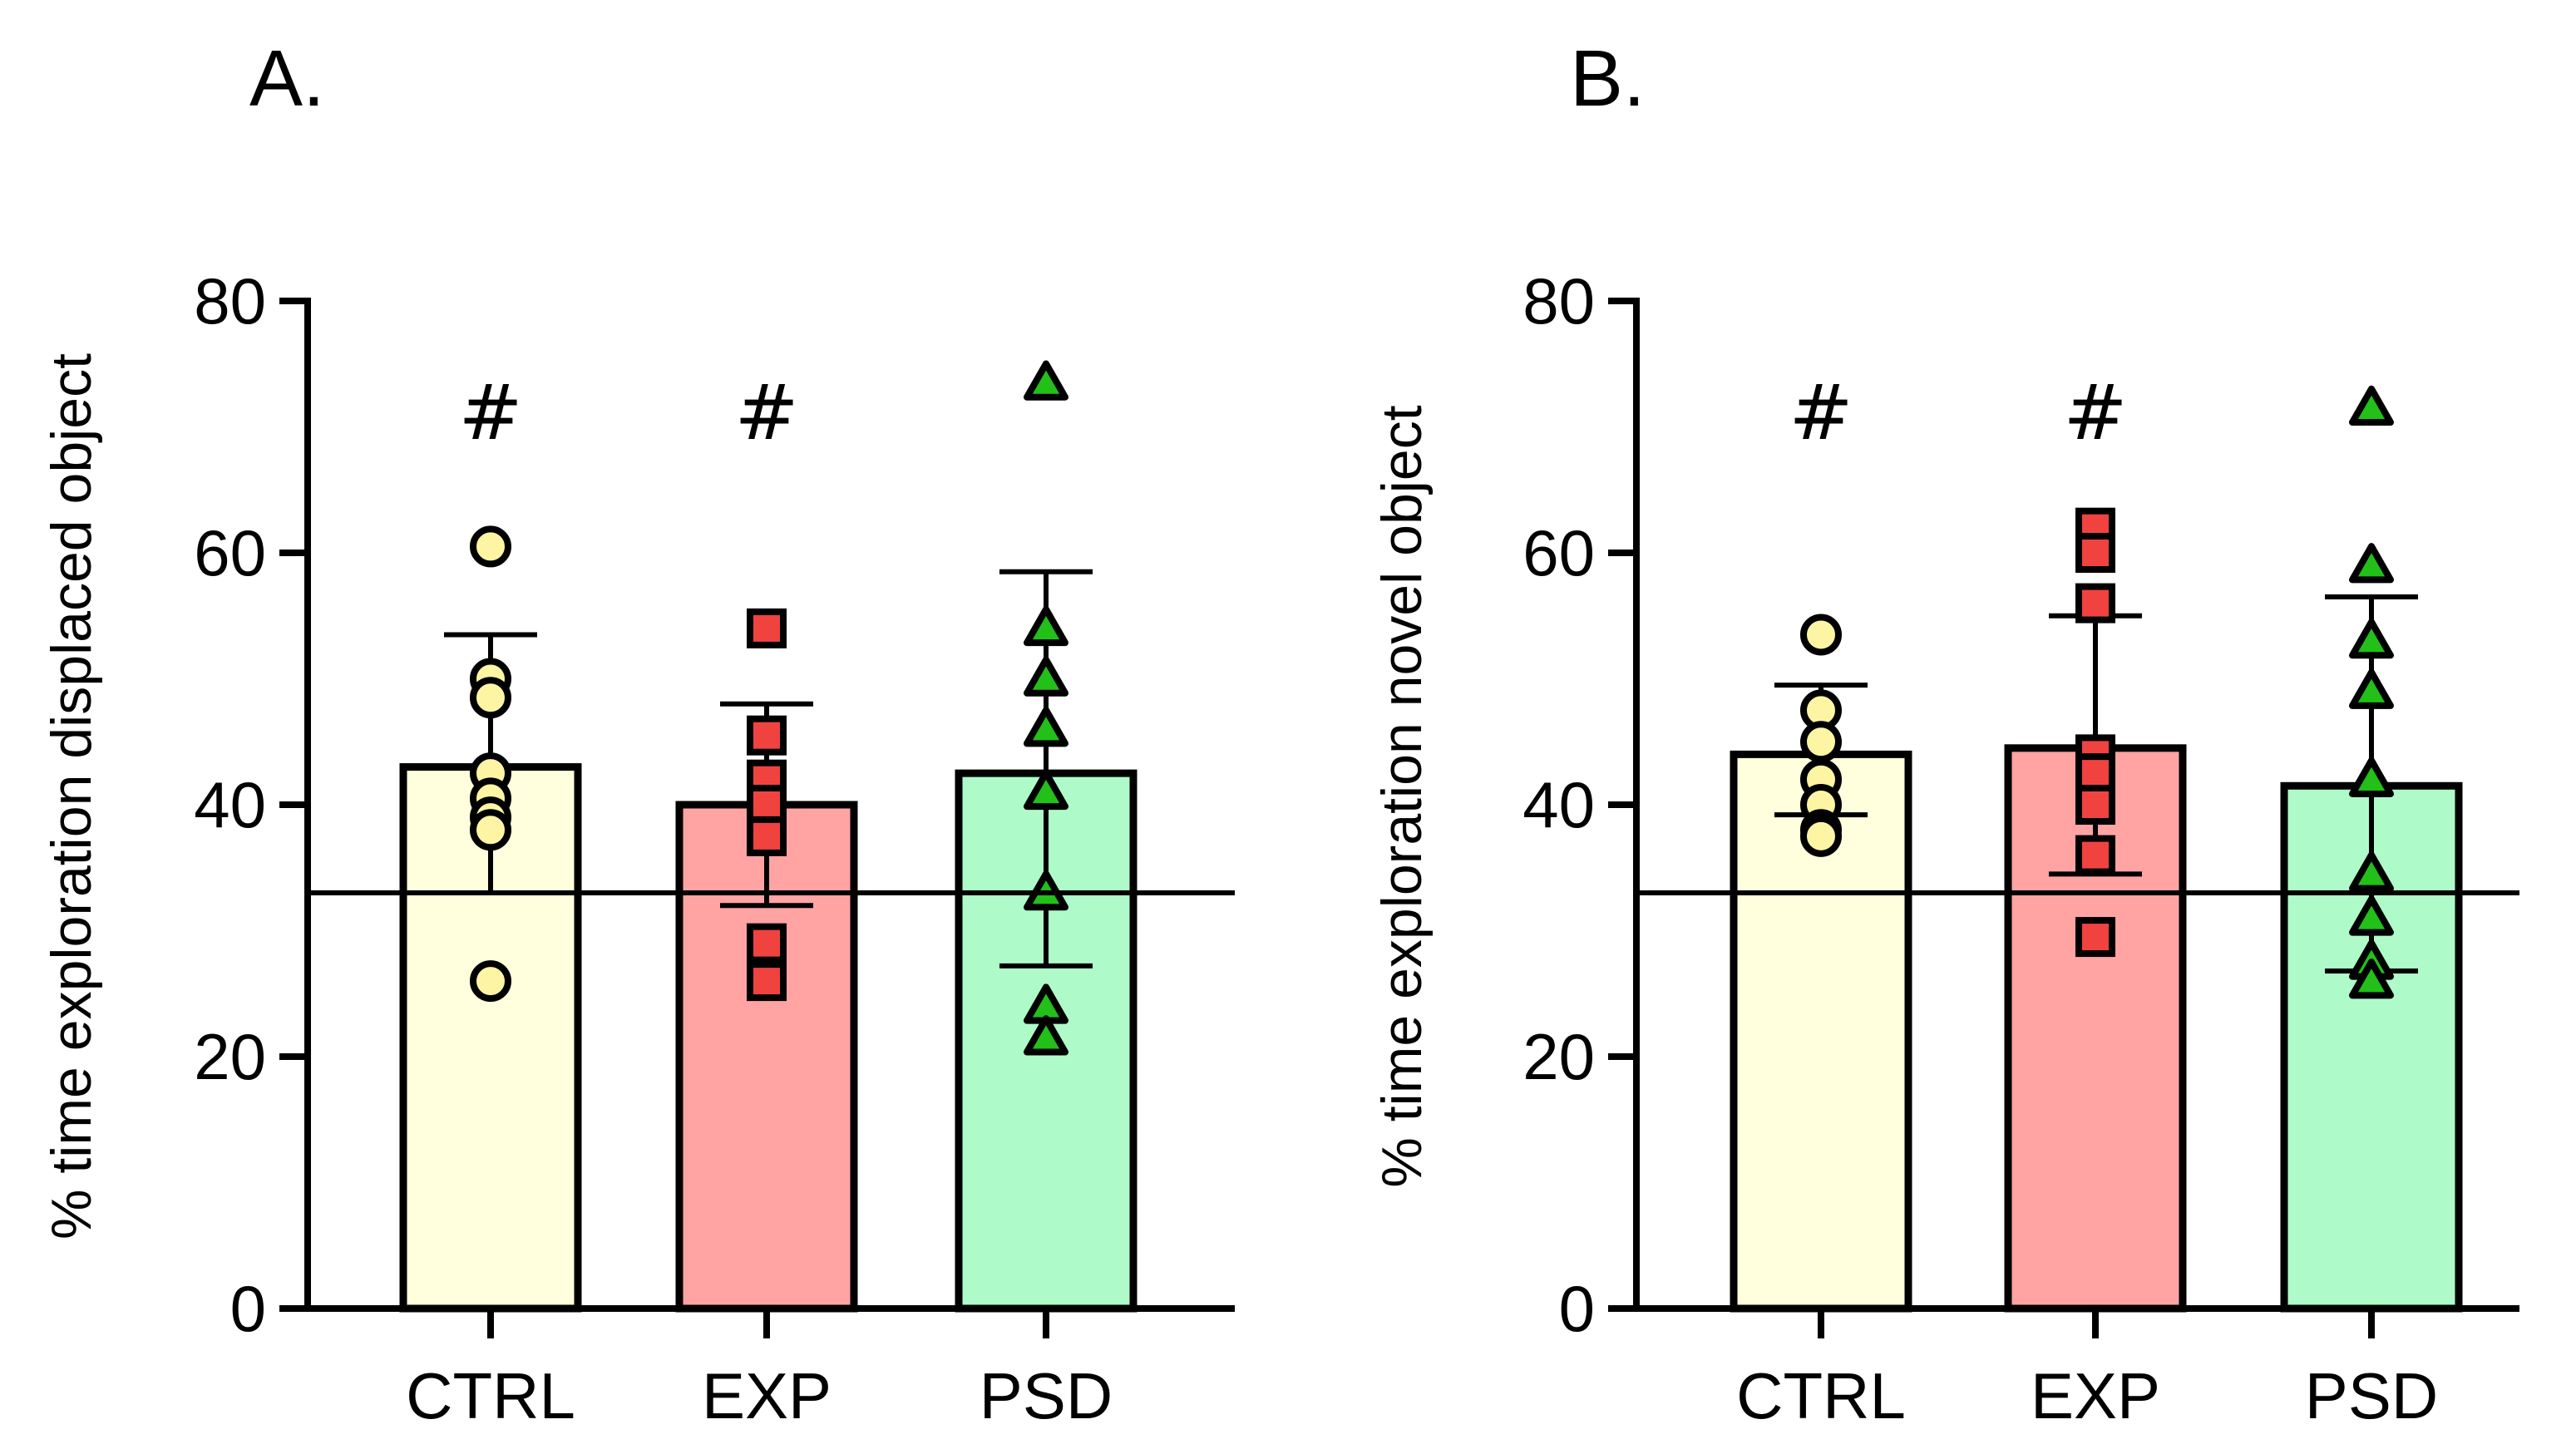  Describe the element at coordinates (71, 796) in the screenshot. I see `y-axis-label: % time exploration displaced object` at that location.